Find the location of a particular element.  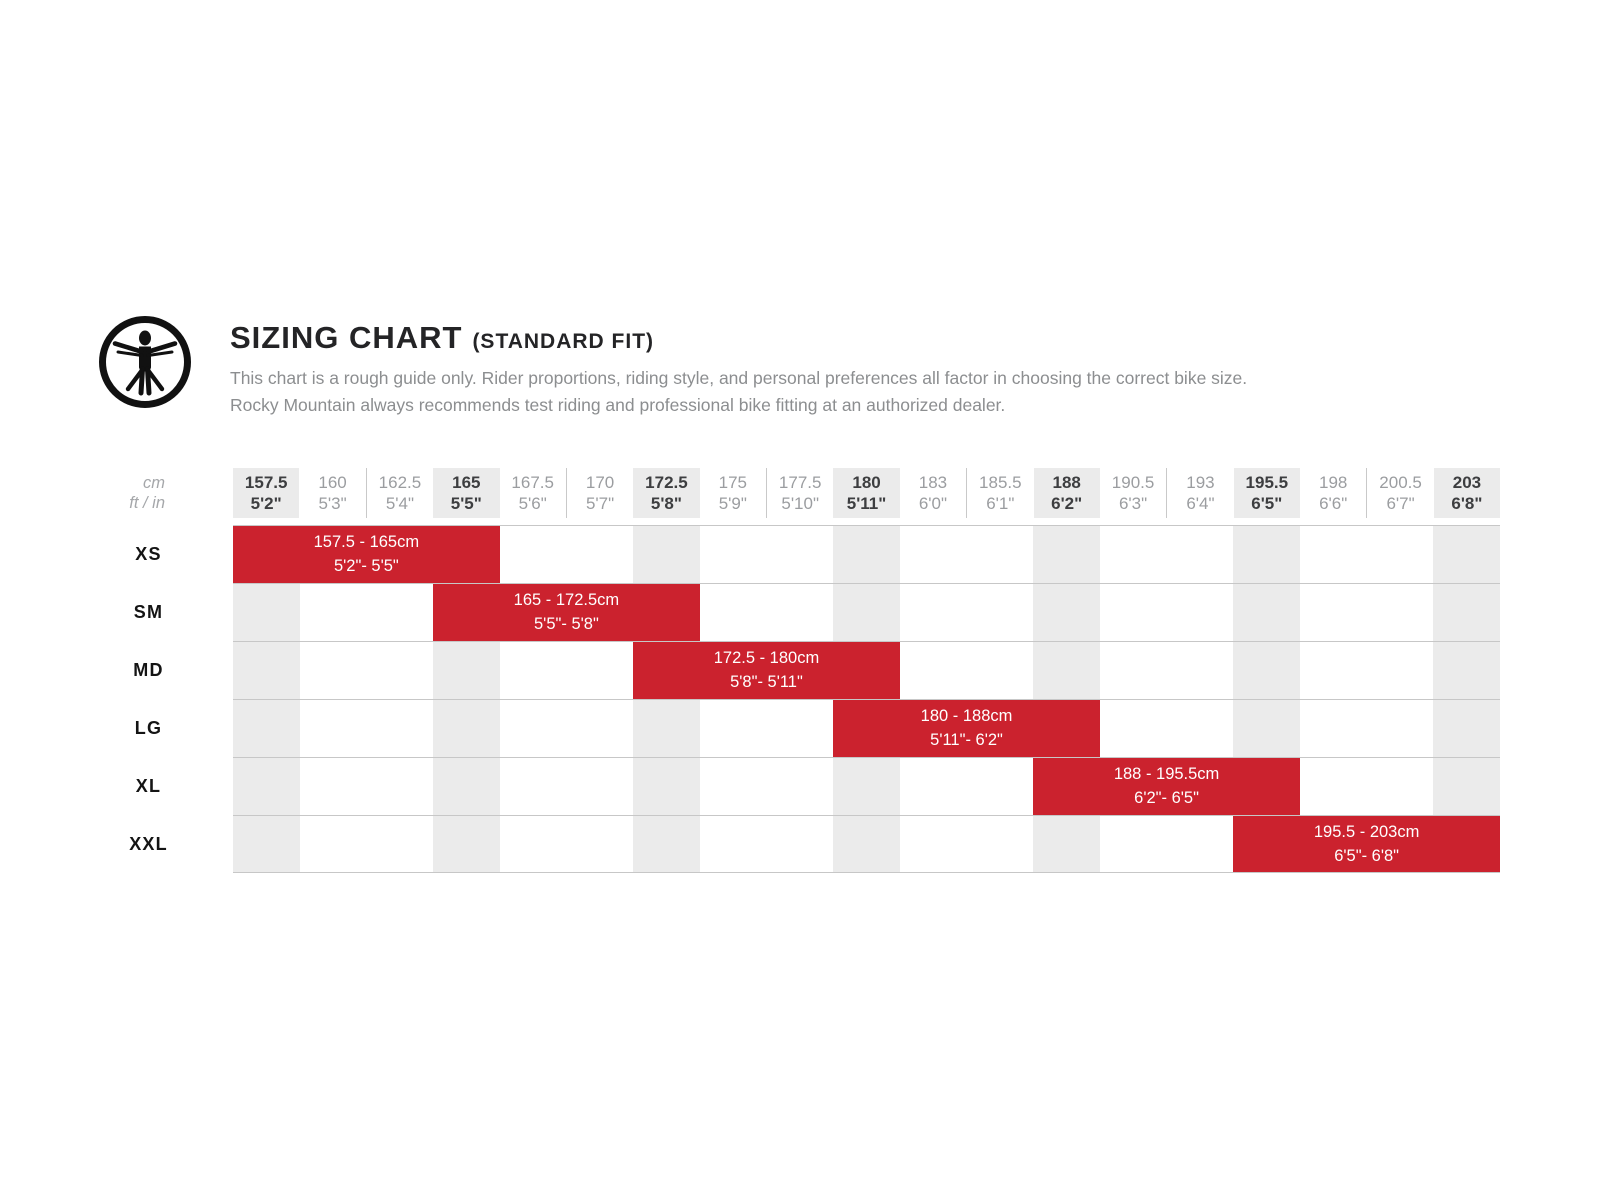

size-row-track: 165 - 172.5cm 5'5"- 5'8" is located at coordinates (866, 612).